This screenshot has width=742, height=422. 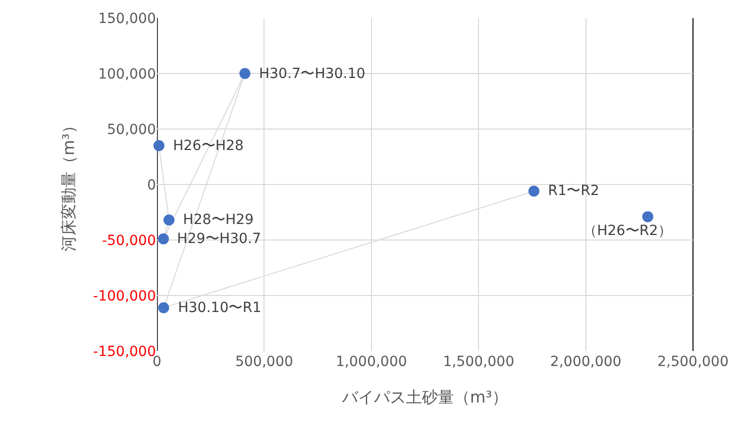 I want to click on x-tick-label: 2,000,000, so click(x=586, y=362).